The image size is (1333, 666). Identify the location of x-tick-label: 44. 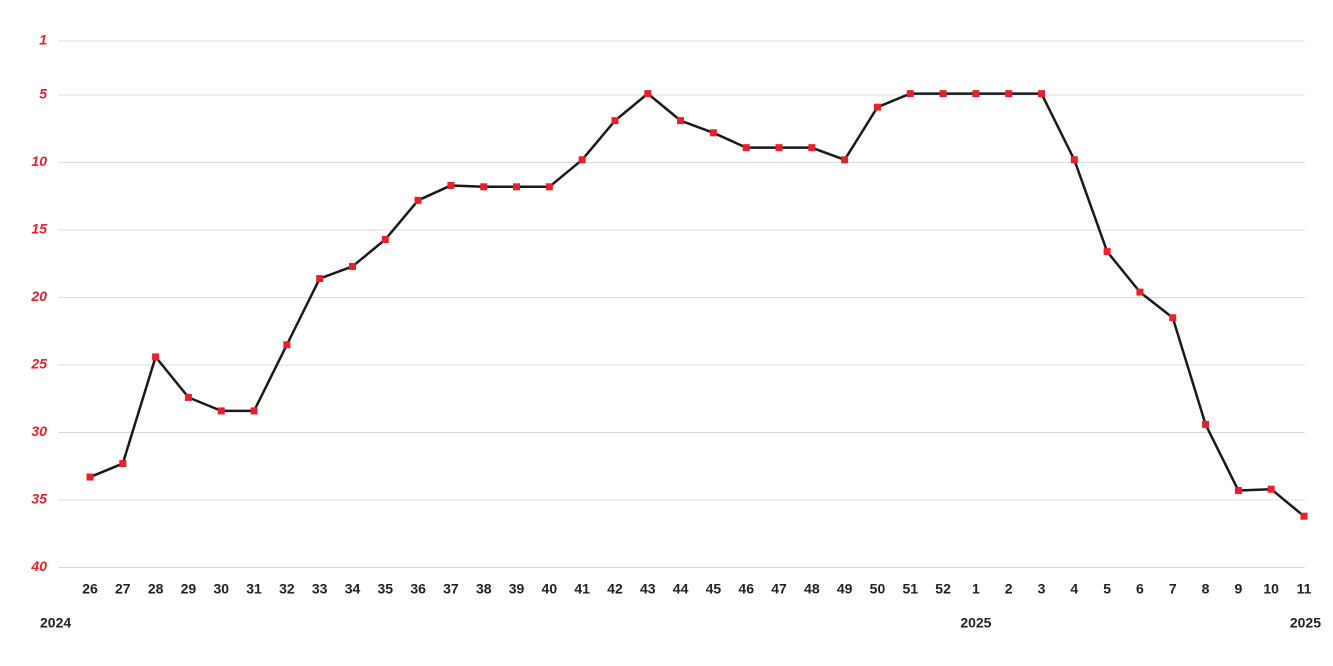
(681, 589).